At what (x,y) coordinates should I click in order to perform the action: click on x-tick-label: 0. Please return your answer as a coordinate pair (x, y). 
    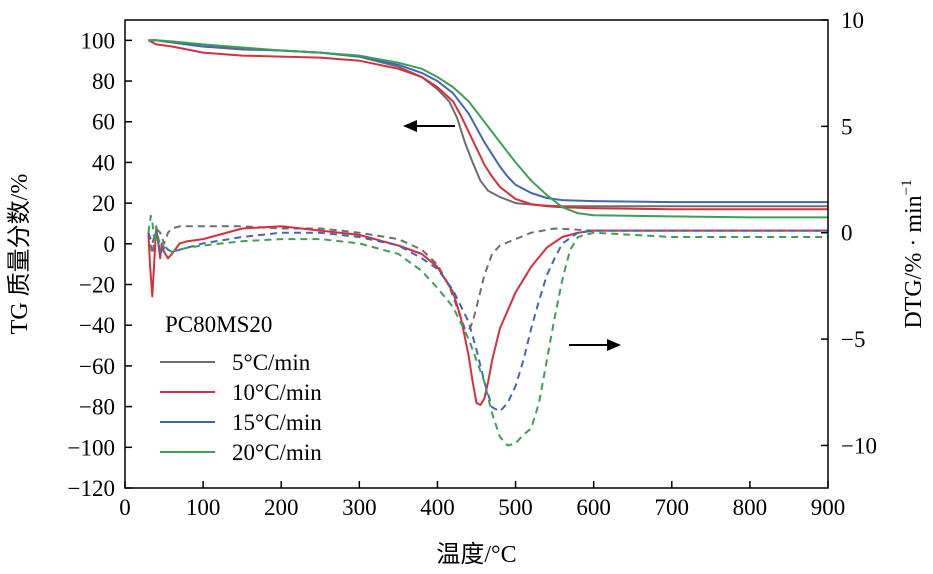
    Looking at the image, I should click on (125, 507).